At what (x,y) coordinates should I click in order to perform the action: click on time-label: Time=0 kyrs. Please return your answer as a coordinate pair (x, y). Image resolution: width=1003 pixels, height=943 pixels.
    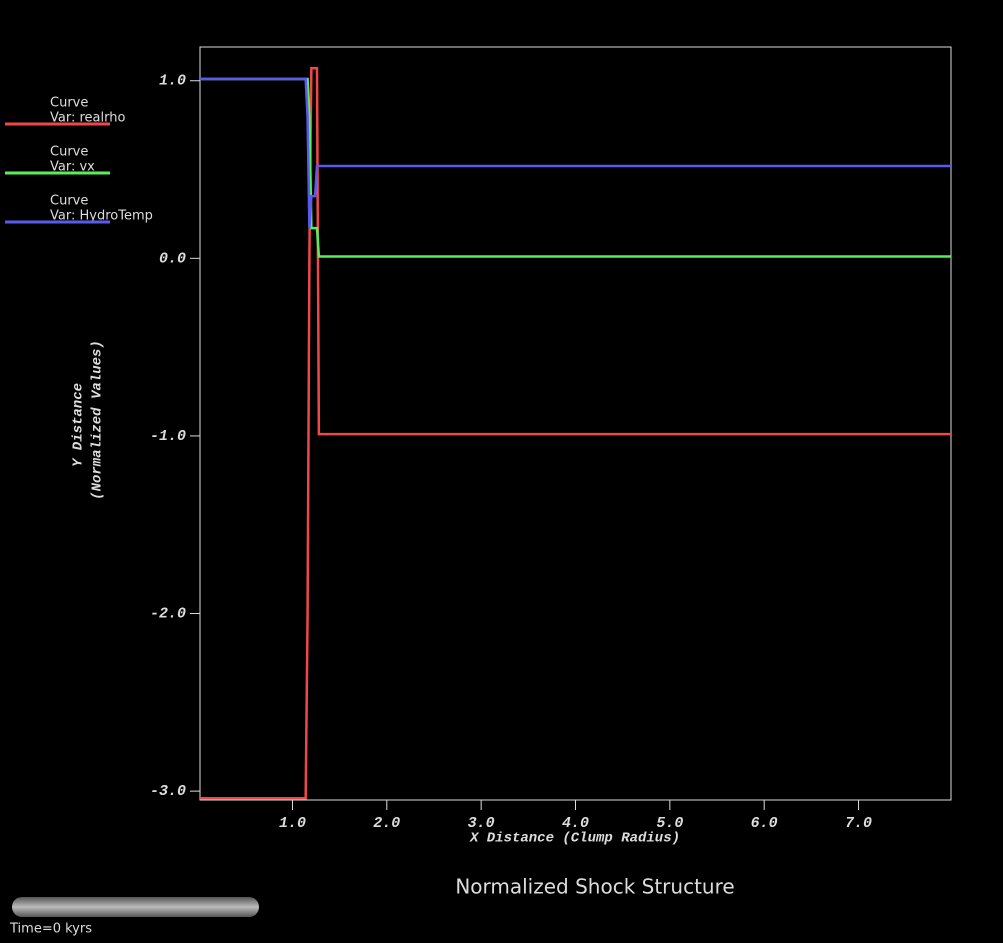
    Looking at the image, I should click on (50, 929).